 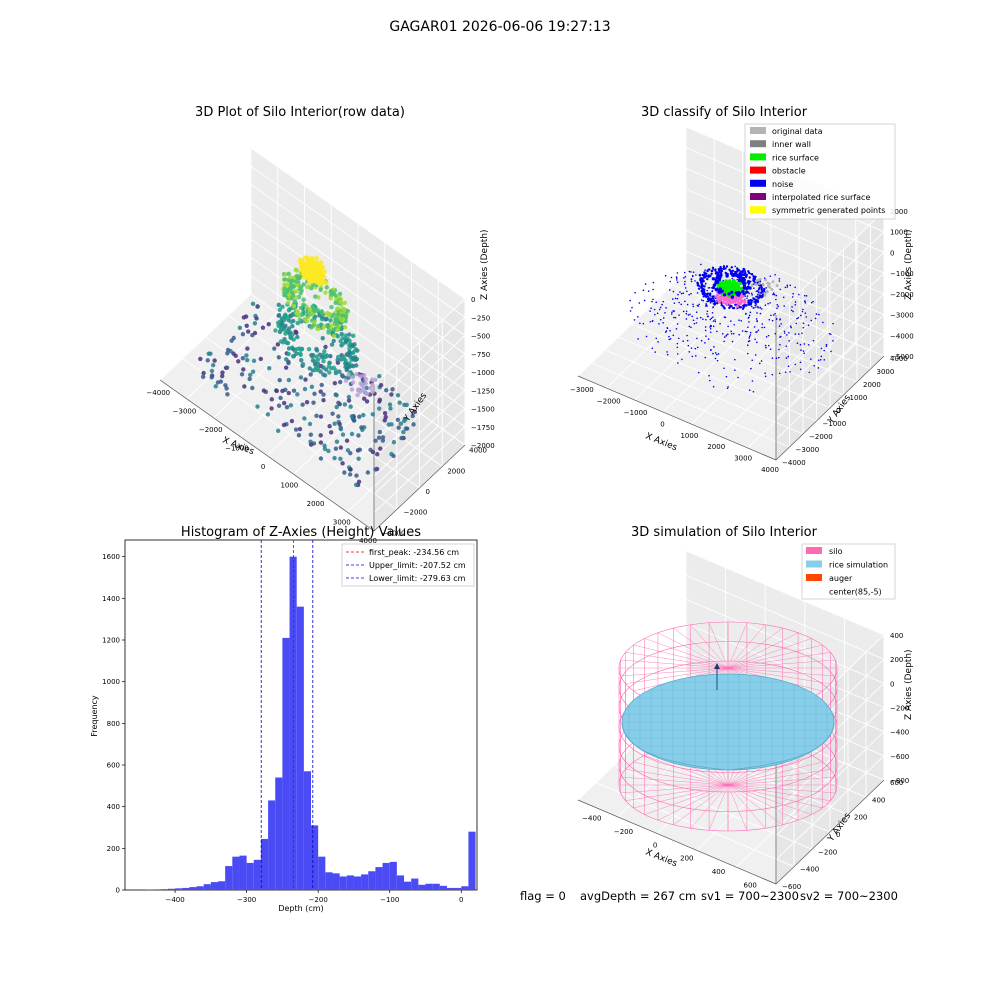 What do you see at coordinates (483, 428) in the screenshot?
I see `z-tick-label: −1750` at bounding box center [483, 428].